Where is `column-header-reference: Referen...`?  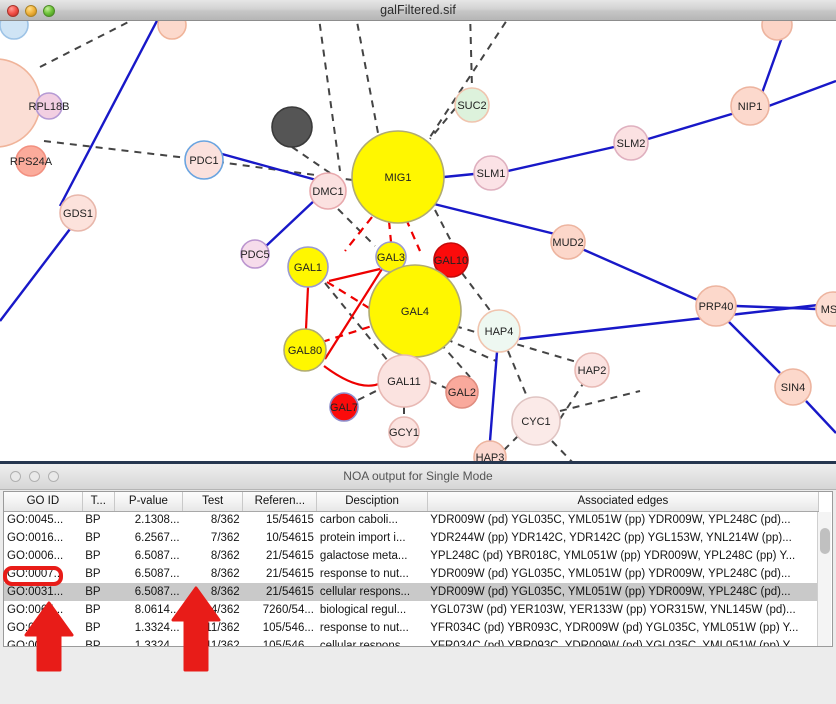
column-header-reference: Referen... is located at coordinates (280, 502).